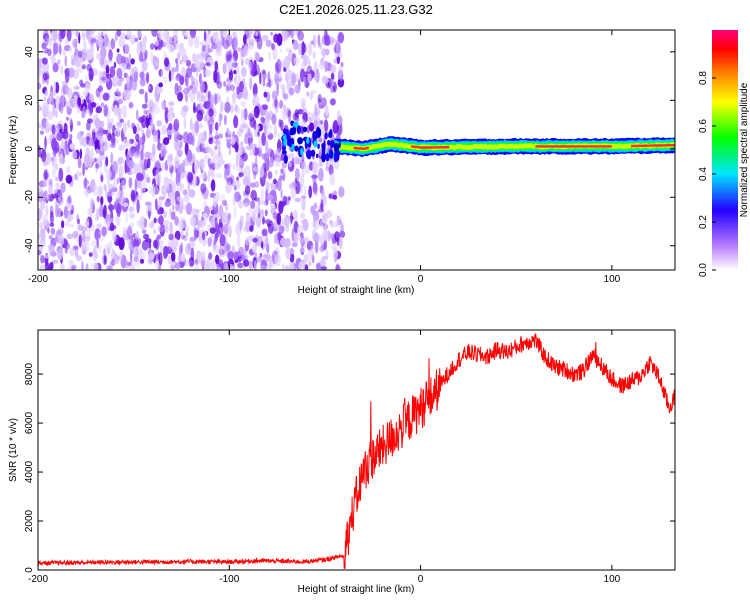  Describe the element at coordinates (29, 520) in the screenshot. I see `snr-y-tick-label: 2000` at that location.